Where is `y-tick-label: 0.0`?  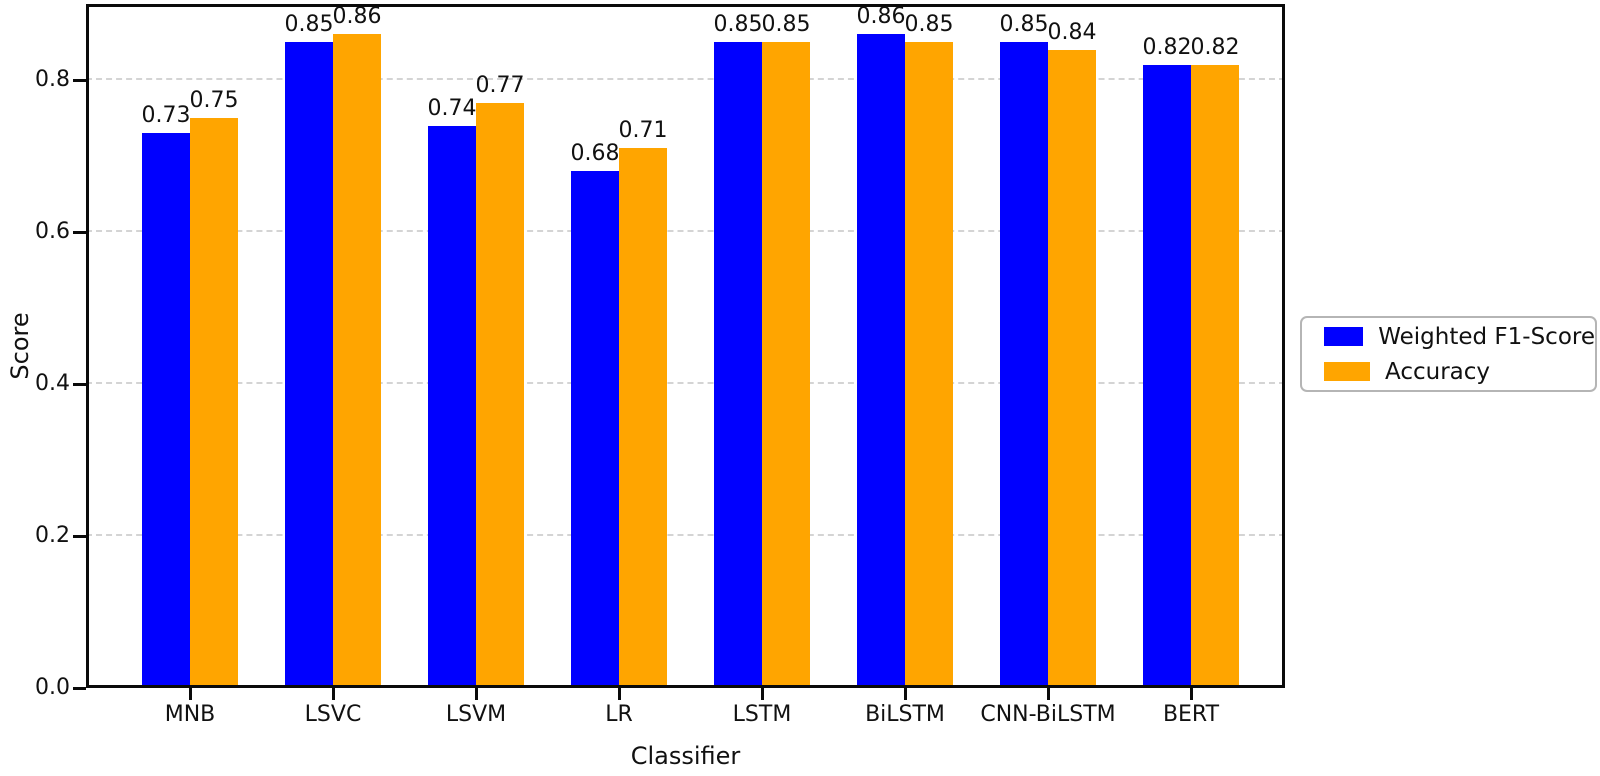
y-tick-label: 0.0 is located at coordinates (52, 687).